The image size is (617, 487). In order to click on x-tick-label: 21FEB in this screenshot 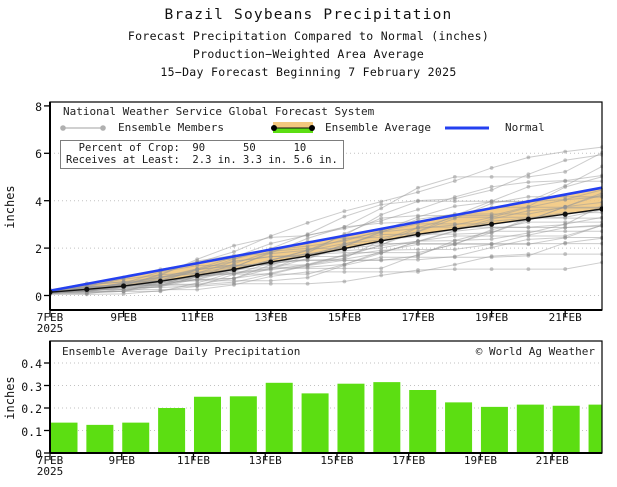, I will do `click(552, 460)`.